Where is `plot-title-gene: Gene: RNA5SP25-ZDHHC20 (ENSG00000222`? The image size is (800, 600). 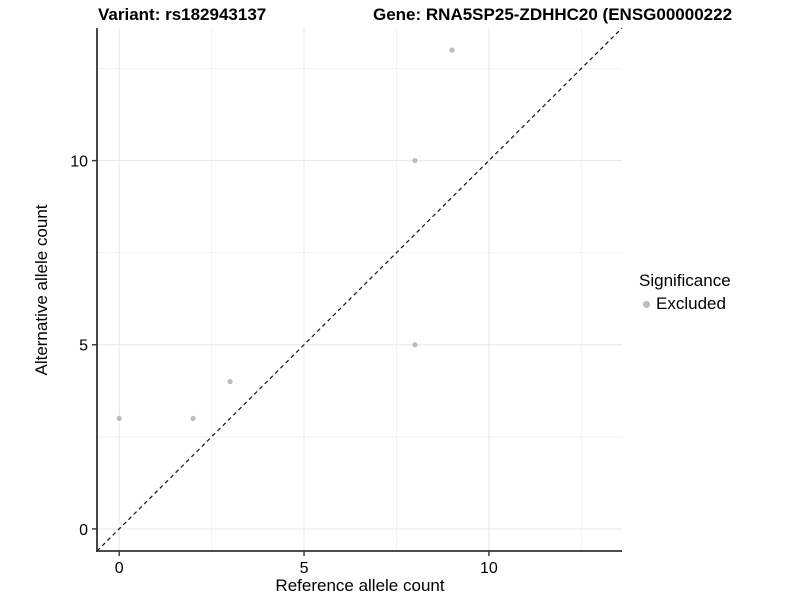 plot-title-gene: Gene: RNA5SP25-ZDHHC20 (ENSG00000222 is located at coordinates (553, 14).